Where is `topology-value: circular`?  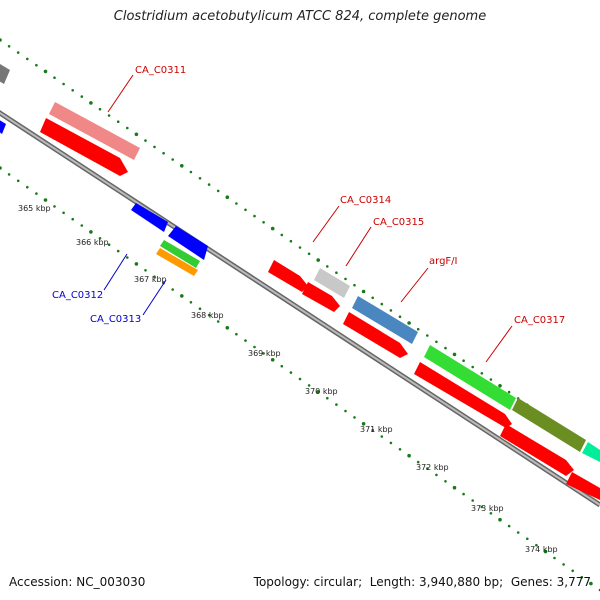 topology-value: circular is located at coordinates (336, 582).